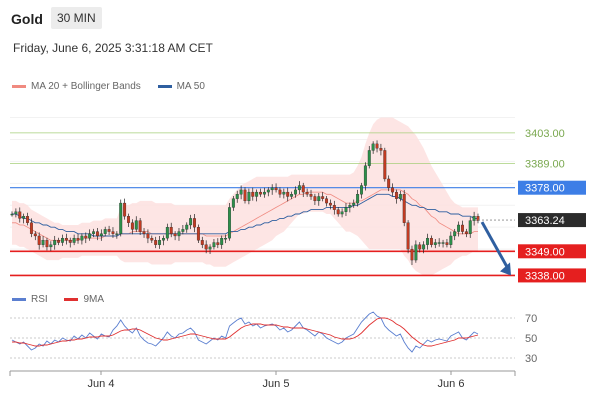 This screenshot has height=400, width=590. I want to click on rsi-legend: RSI 9MA, so click(65, 299).